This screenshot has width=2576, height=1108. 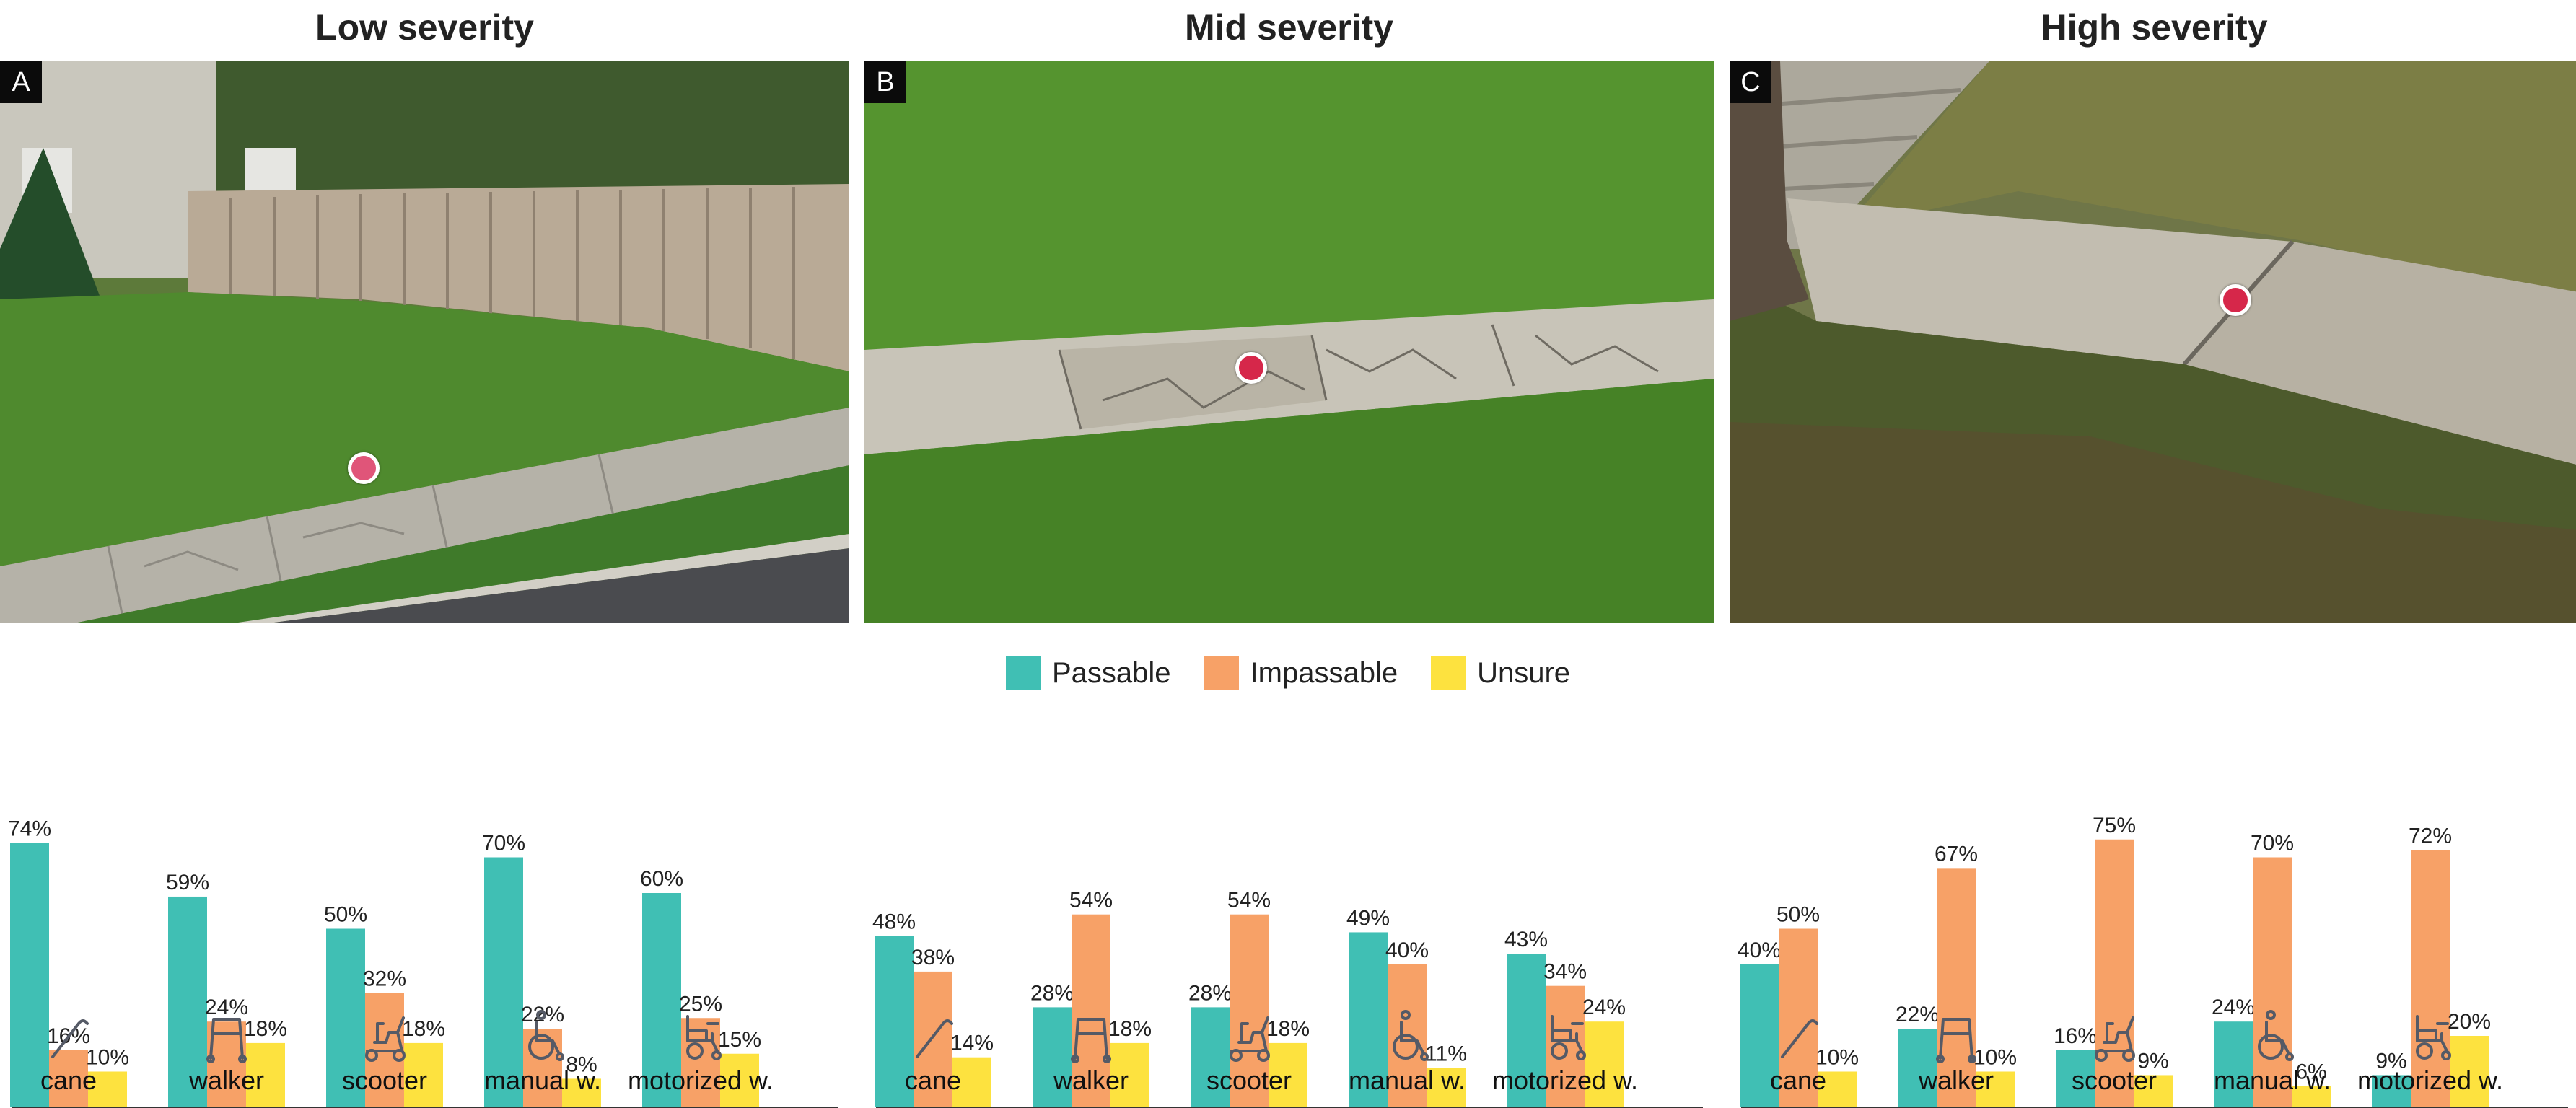 What do you see at coordinates (1565, 972) in the screenshot?
I see `data-label: 34%` at bounding box center [1565, 972].